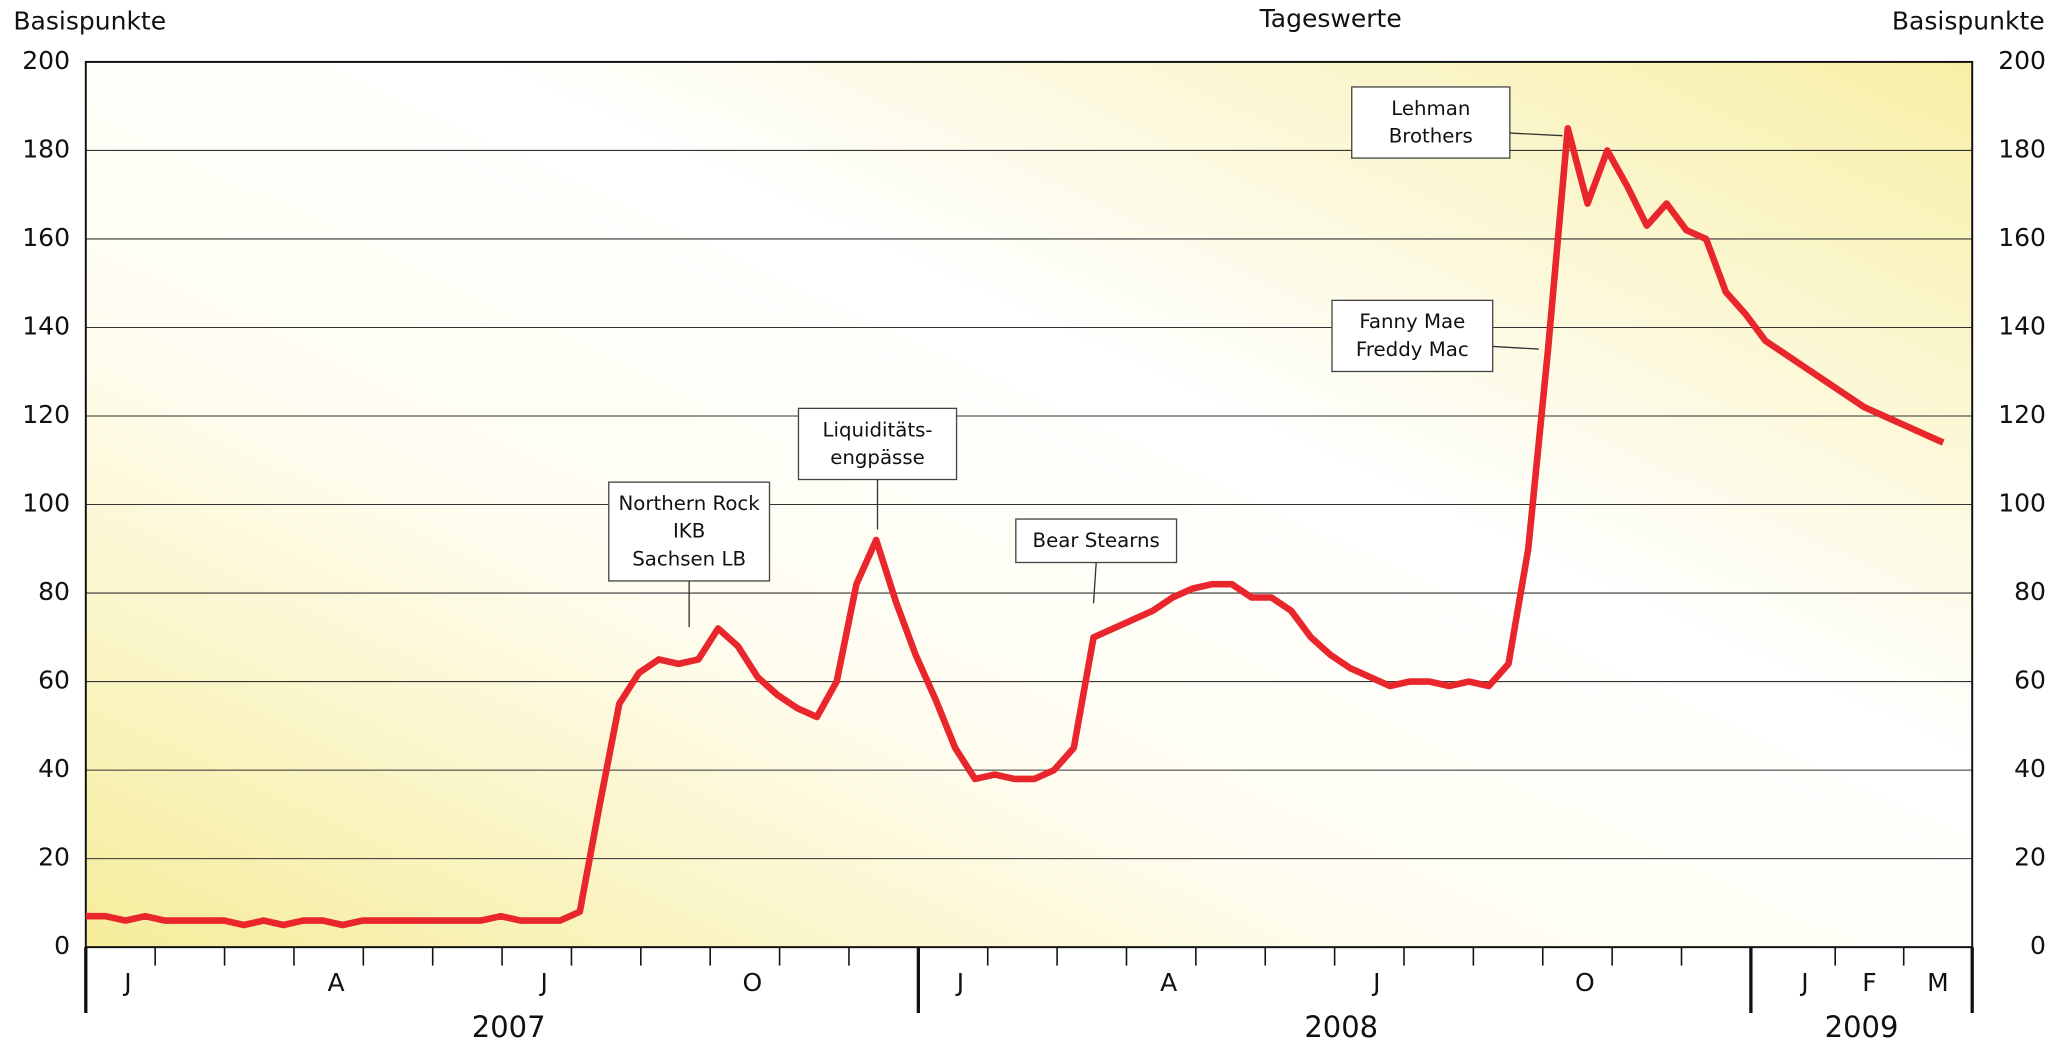 The image size is (2058, 1042). I want to click on year-label: 2007, so click(509, 1026).